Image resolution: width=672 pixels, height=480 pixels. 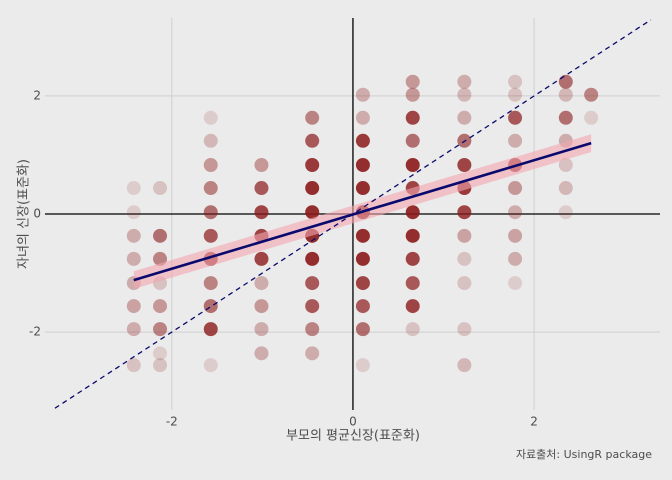 What do you see at coordinates (353, 436) in the screenshot?
I see `x-axis-label: 부모의 평균신장(표준화)` at bounding box center [353, 436].